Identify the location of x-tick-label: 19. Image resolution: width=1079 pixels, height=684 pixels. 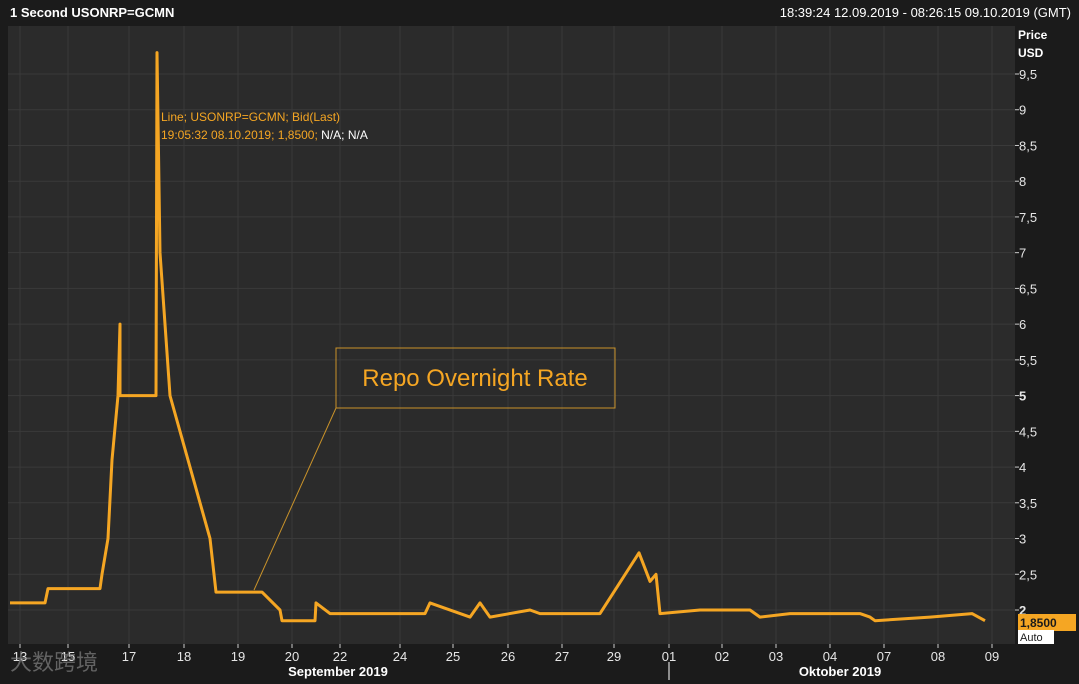
(238, 656).